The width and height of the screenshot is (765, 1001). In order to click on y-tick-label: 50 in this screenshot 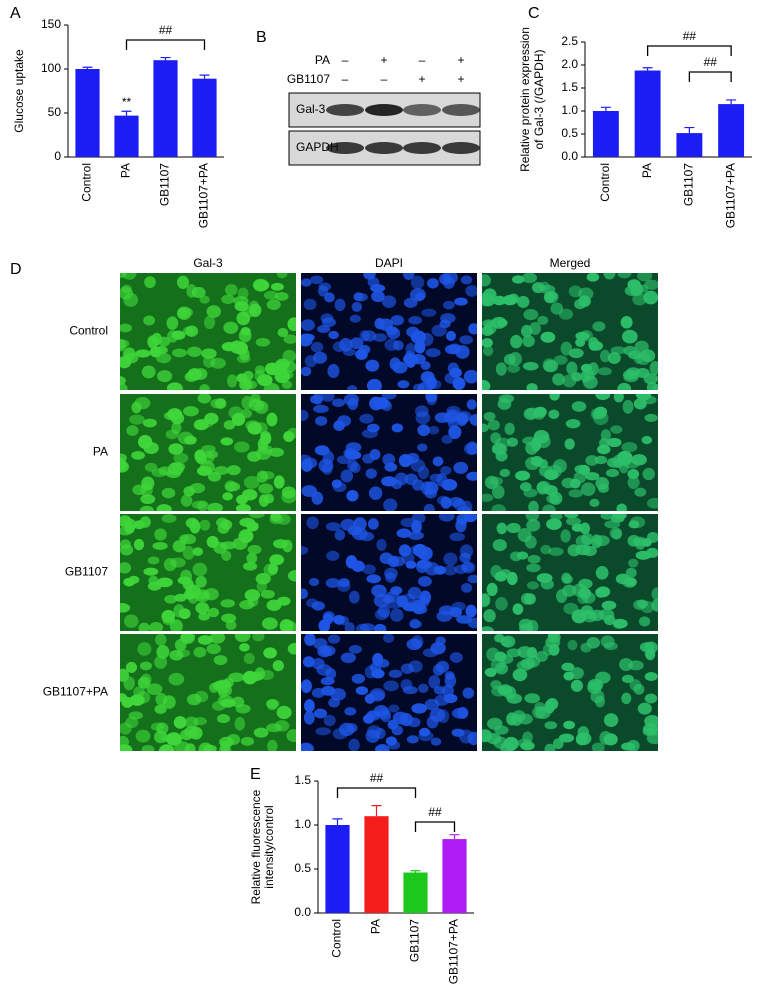, I will do `click(55, 112)`.